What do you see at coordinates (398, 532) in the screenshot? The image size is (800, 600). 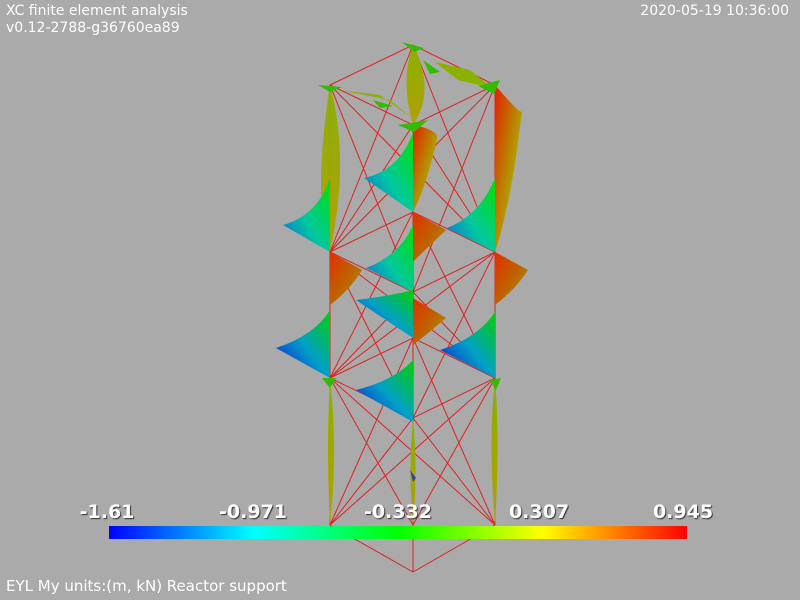 I see `colorbar-gradient` at bounding box center [398, 532].